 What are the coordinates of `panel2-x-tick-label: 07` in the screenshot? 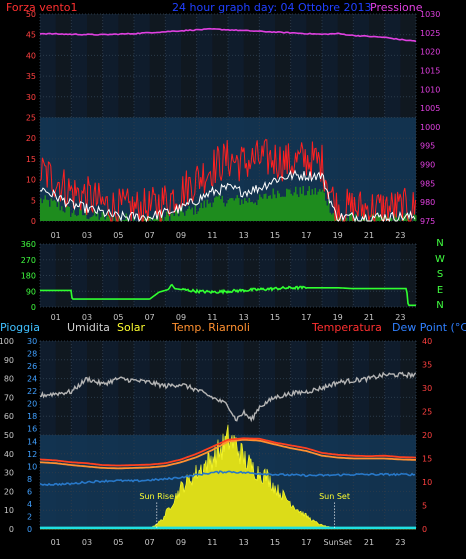 It's located at (150, 317).